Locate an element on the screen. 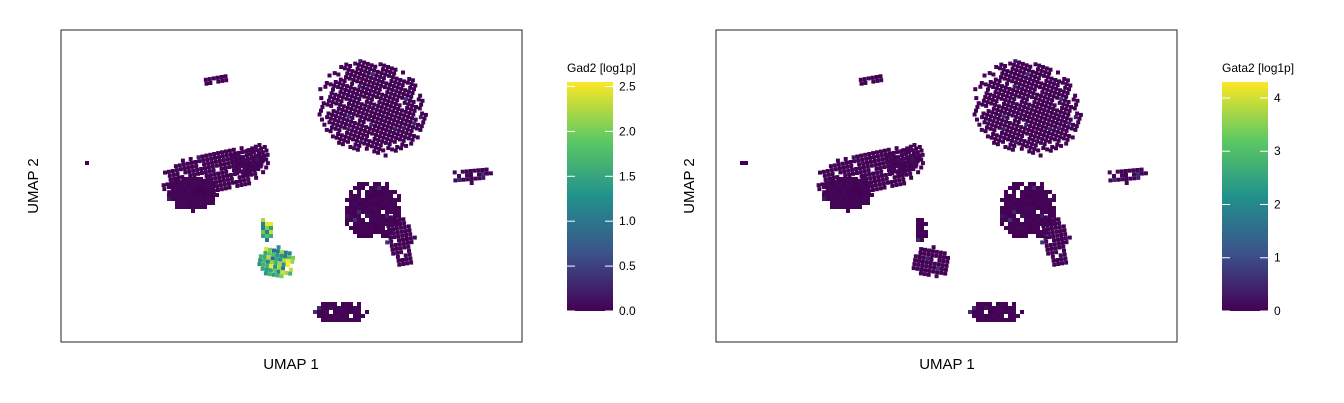  x-axis-label: UMAP 1 is located at coordinates (947, 364).